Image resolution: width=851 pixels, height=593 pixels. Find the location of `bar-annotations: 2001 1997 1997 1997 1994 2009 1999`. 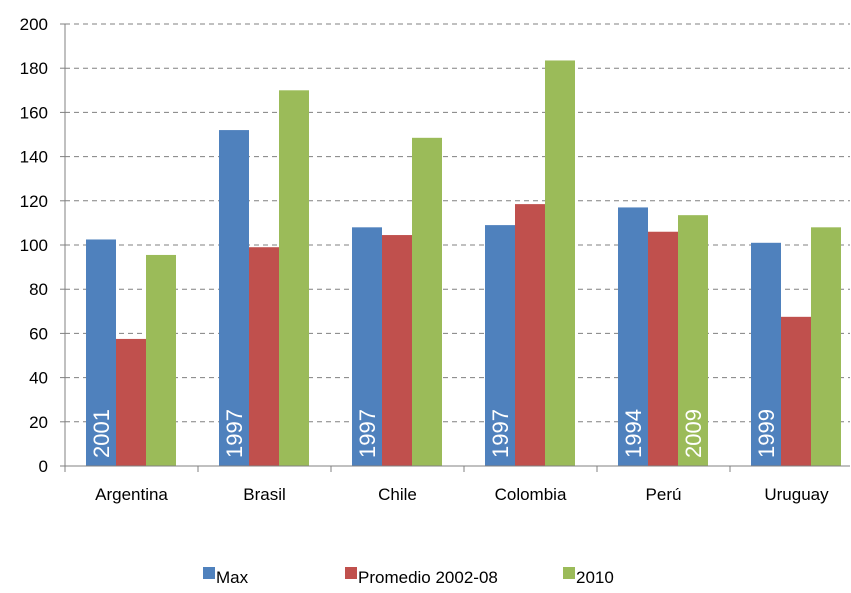

bar-annotations: 2001 1997 1997 1997 1994 2009 1999 is located at coordinates (434, 433).